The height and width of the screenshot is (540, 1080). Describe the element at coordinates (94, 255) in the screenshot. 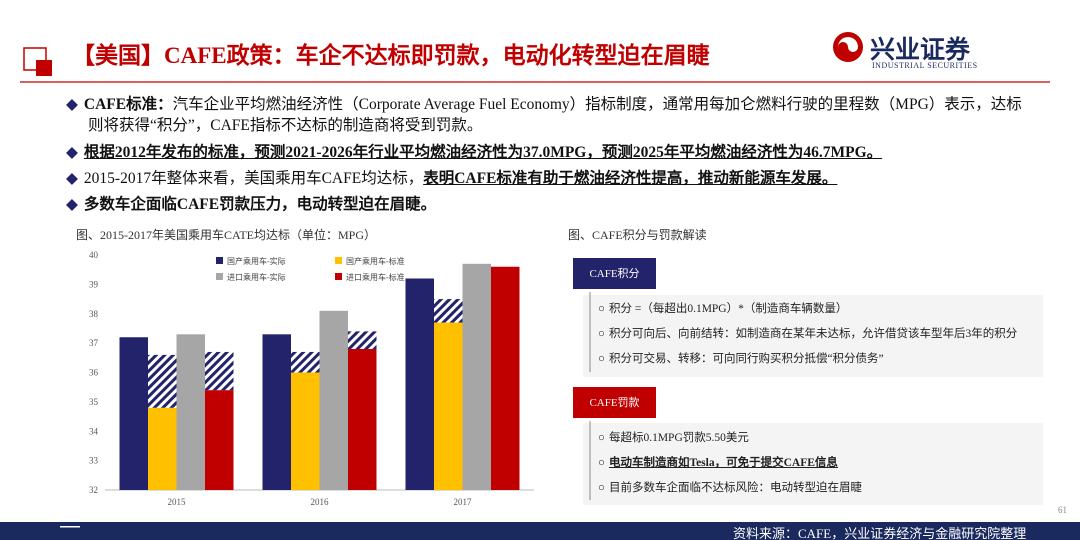

I see `y-tick-label: 40` at that location.